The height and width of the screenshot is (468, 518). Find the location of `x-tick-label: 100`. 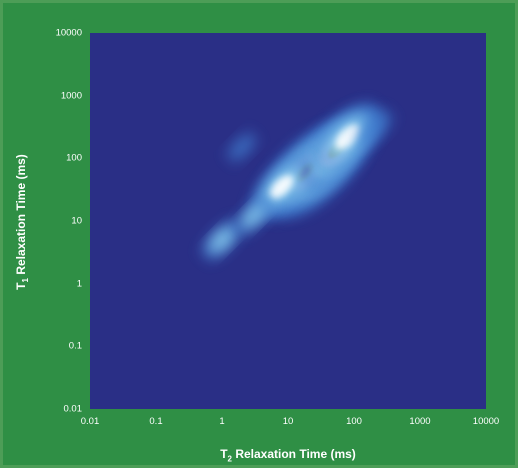

x-tick-label: 100 is located at coordinates (354, 421).